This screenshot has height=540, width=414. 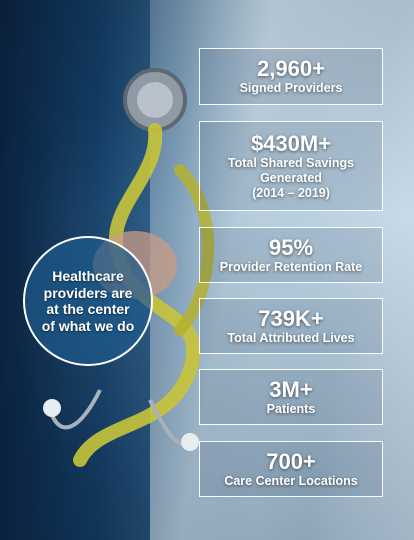 I want to click on stat-signed-providers: 2,960+ Signed Providers, so click(x=291, y=76).